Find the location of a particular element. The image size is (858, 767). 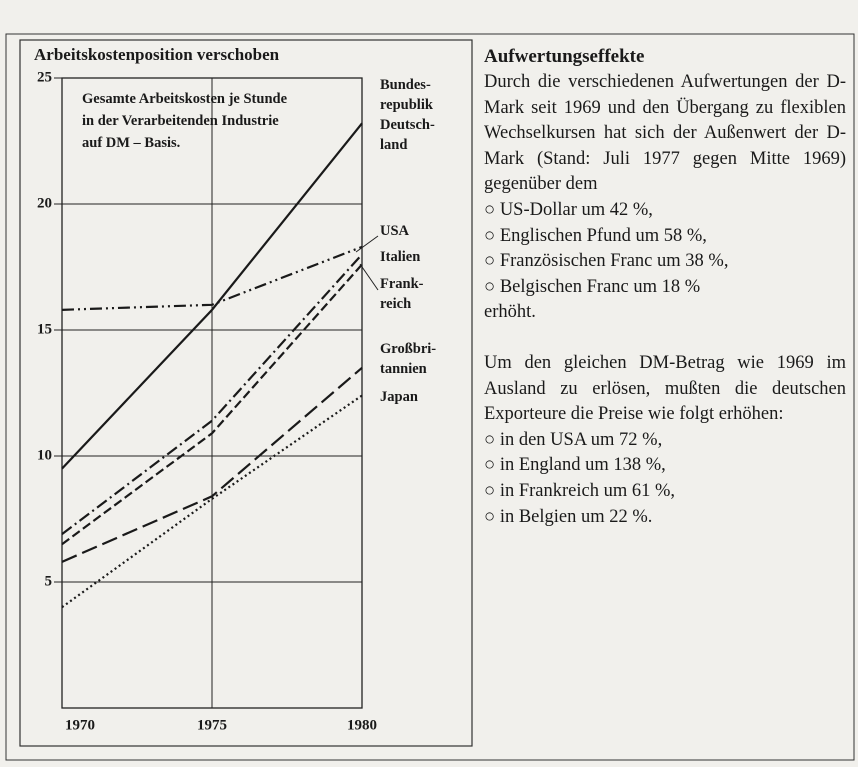

bullet: in Frankreich um 61 %, is located at coordinates (665, 492).